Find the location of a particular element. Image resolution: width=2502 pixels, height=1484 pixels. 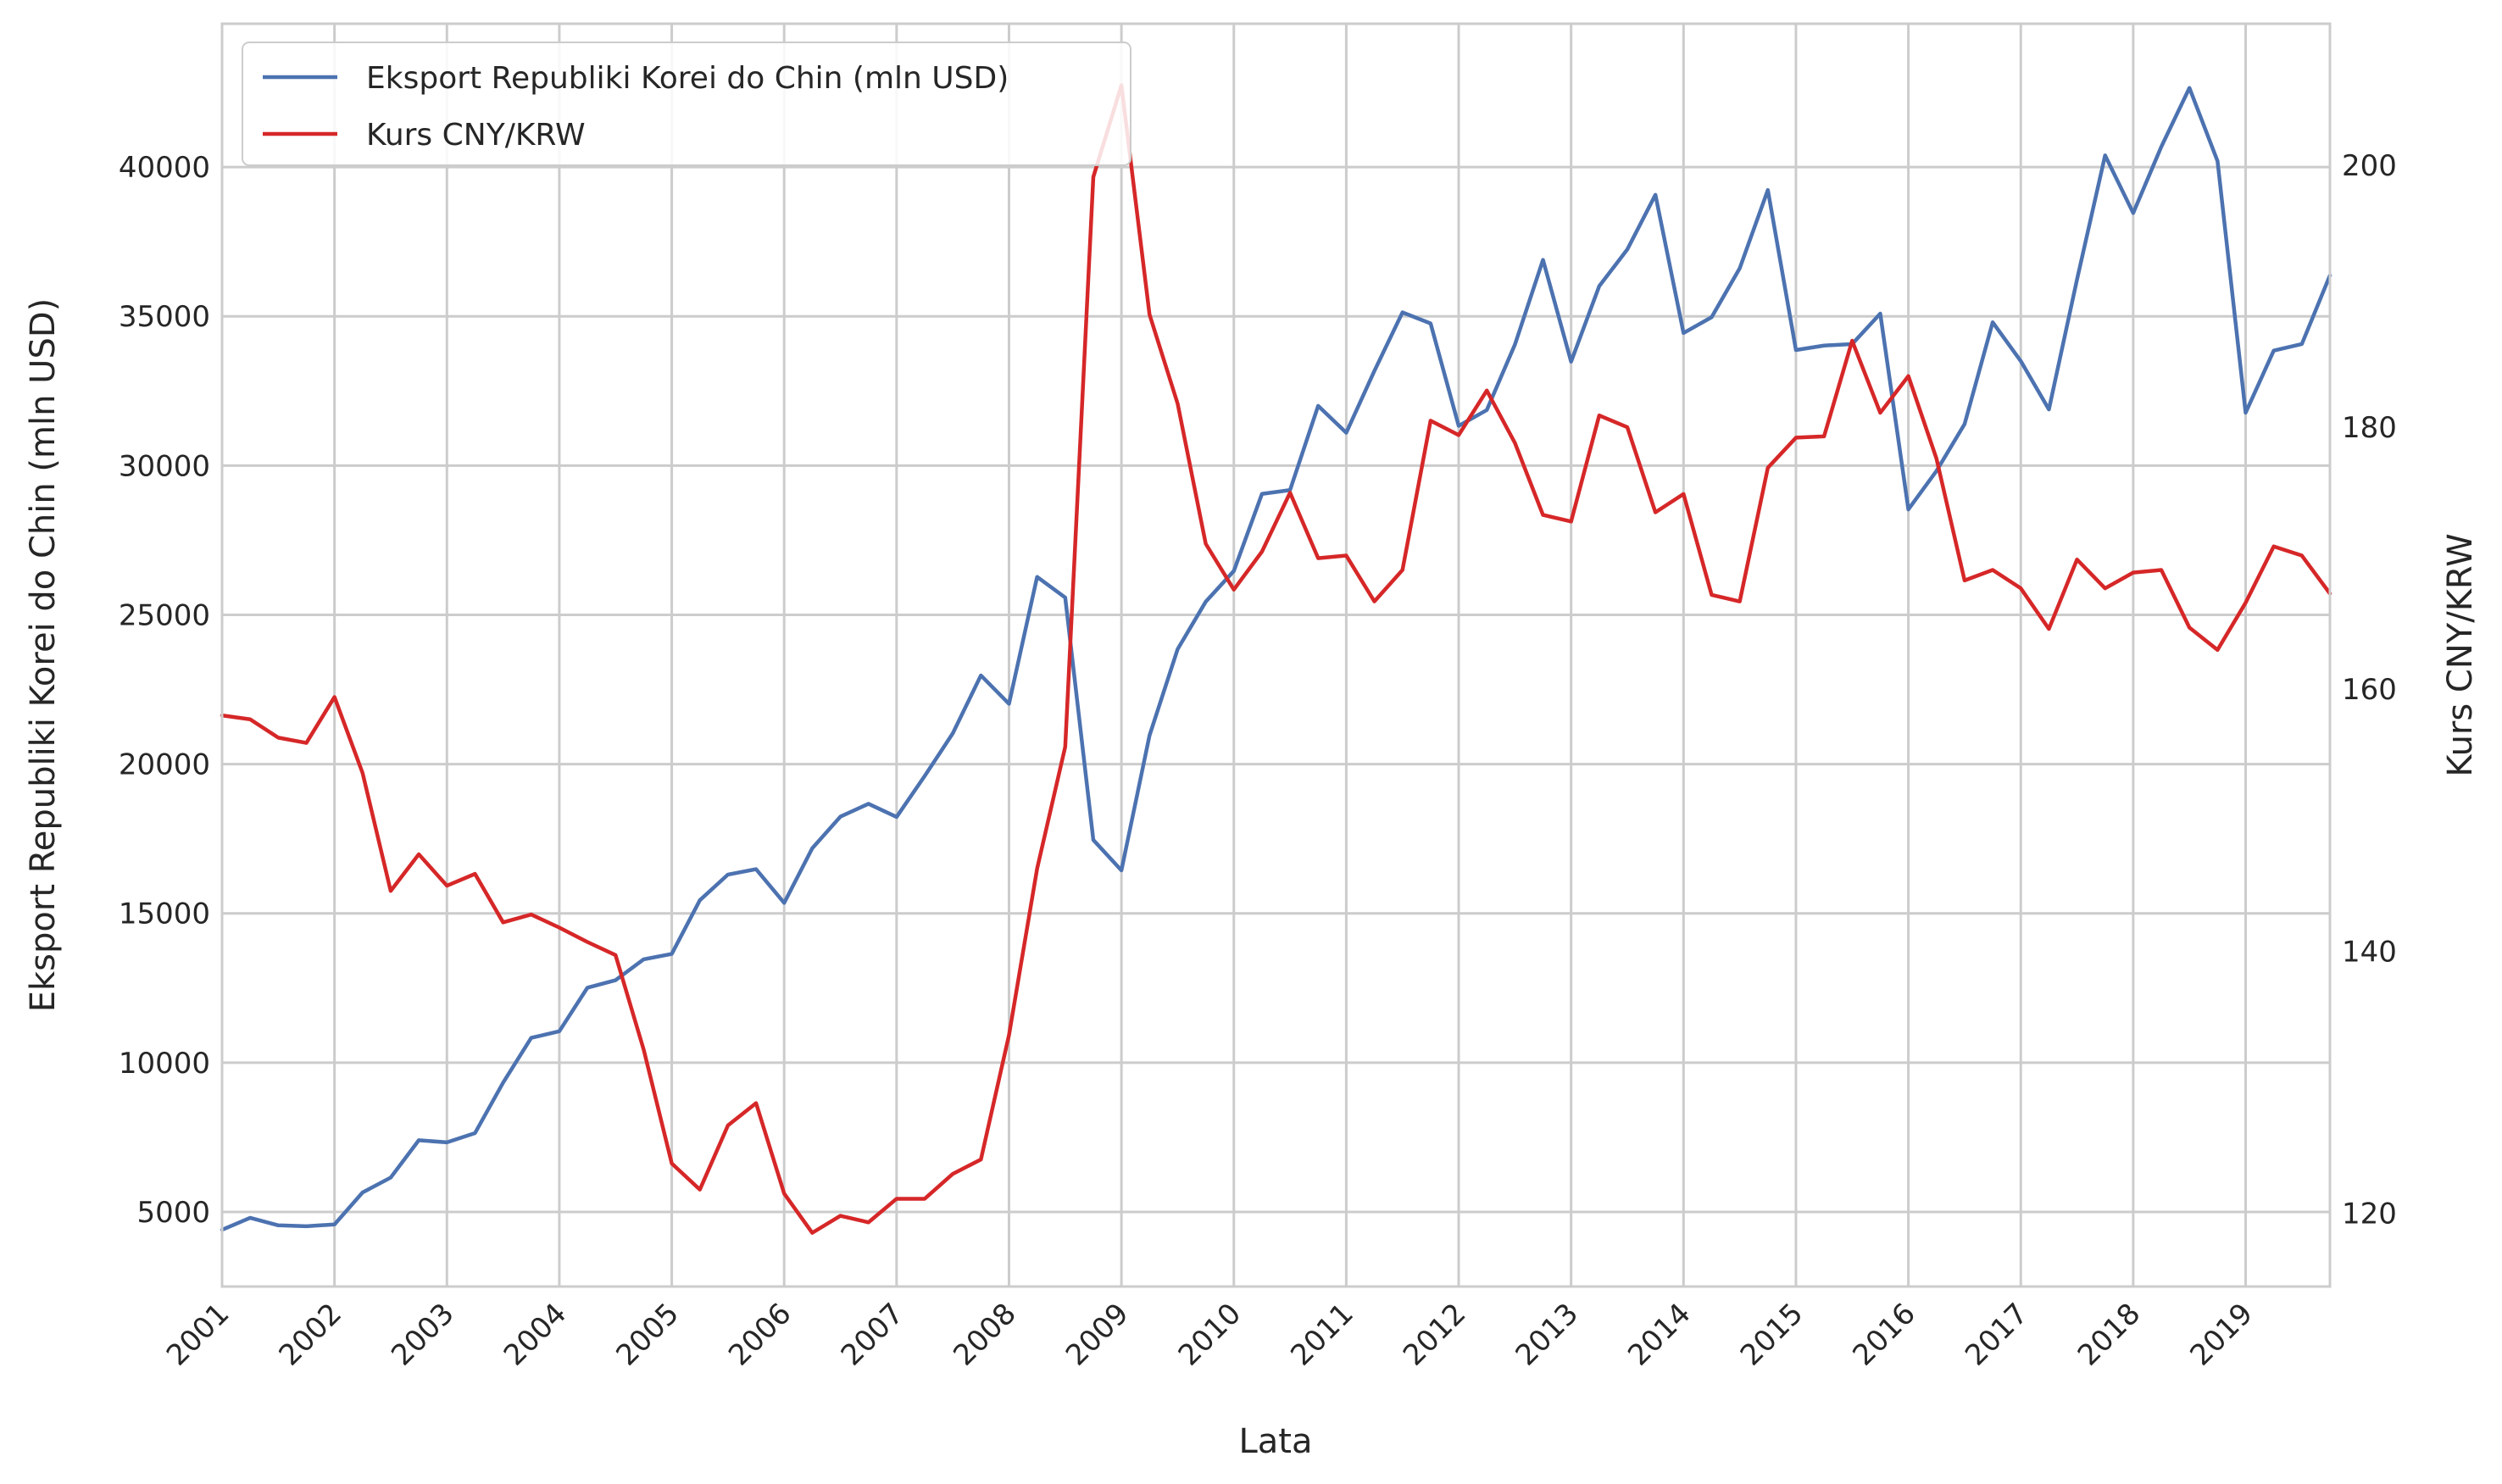

left-tick-label: 15000 is located at coordinates (164, 915).